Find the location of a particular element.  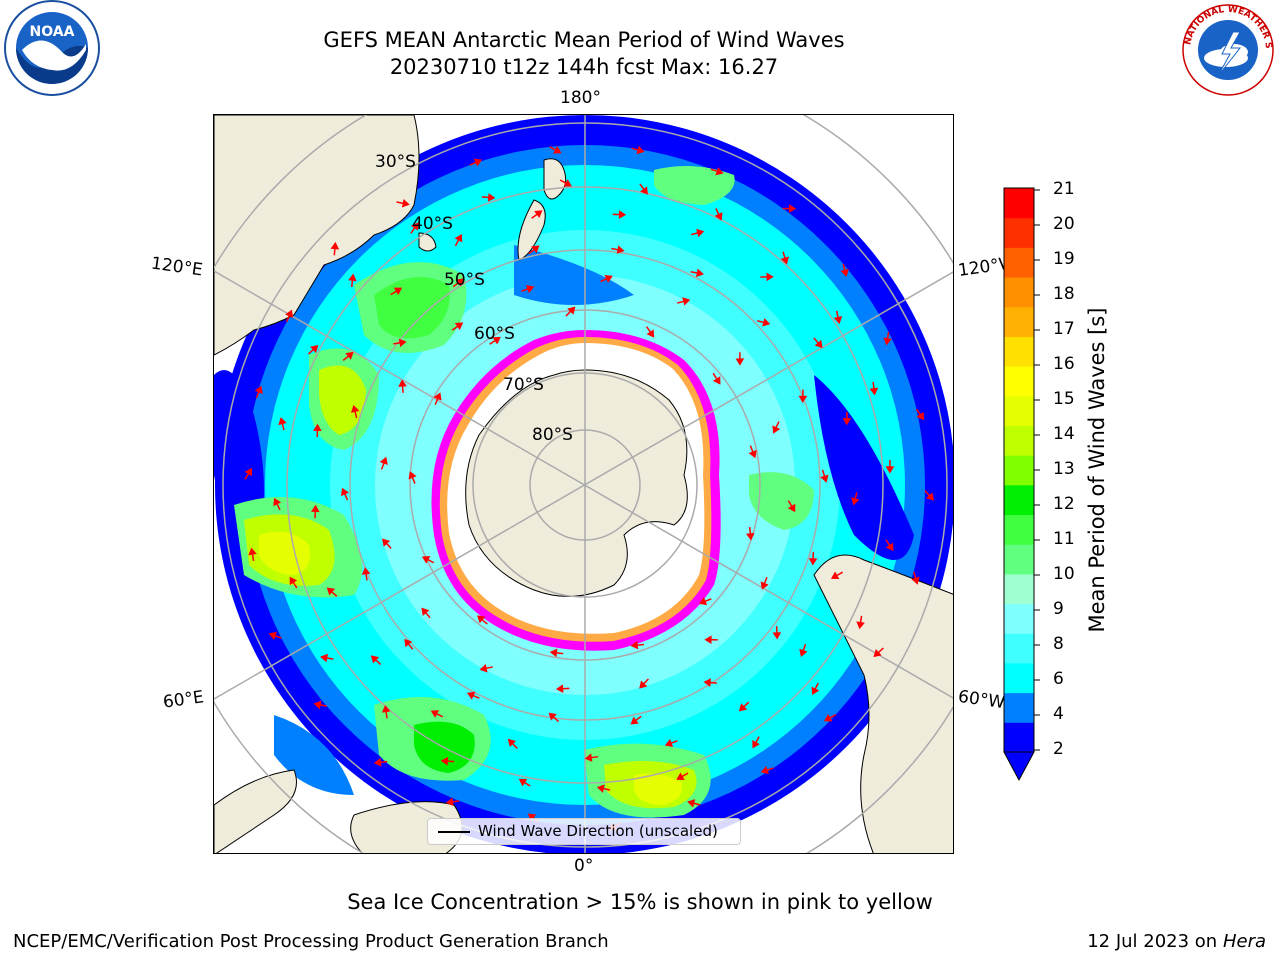

lon-label-upper-left: 120°E is located at coordinates (176, 267).